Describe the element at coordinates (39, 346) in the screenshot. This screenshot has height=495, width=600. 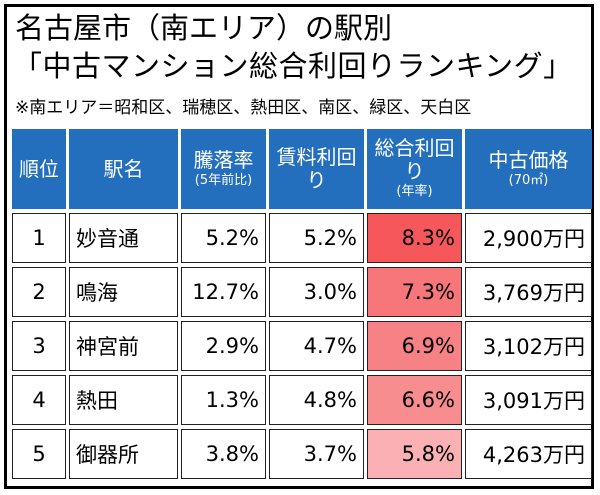
I see `rank-cell: 3` at that location.